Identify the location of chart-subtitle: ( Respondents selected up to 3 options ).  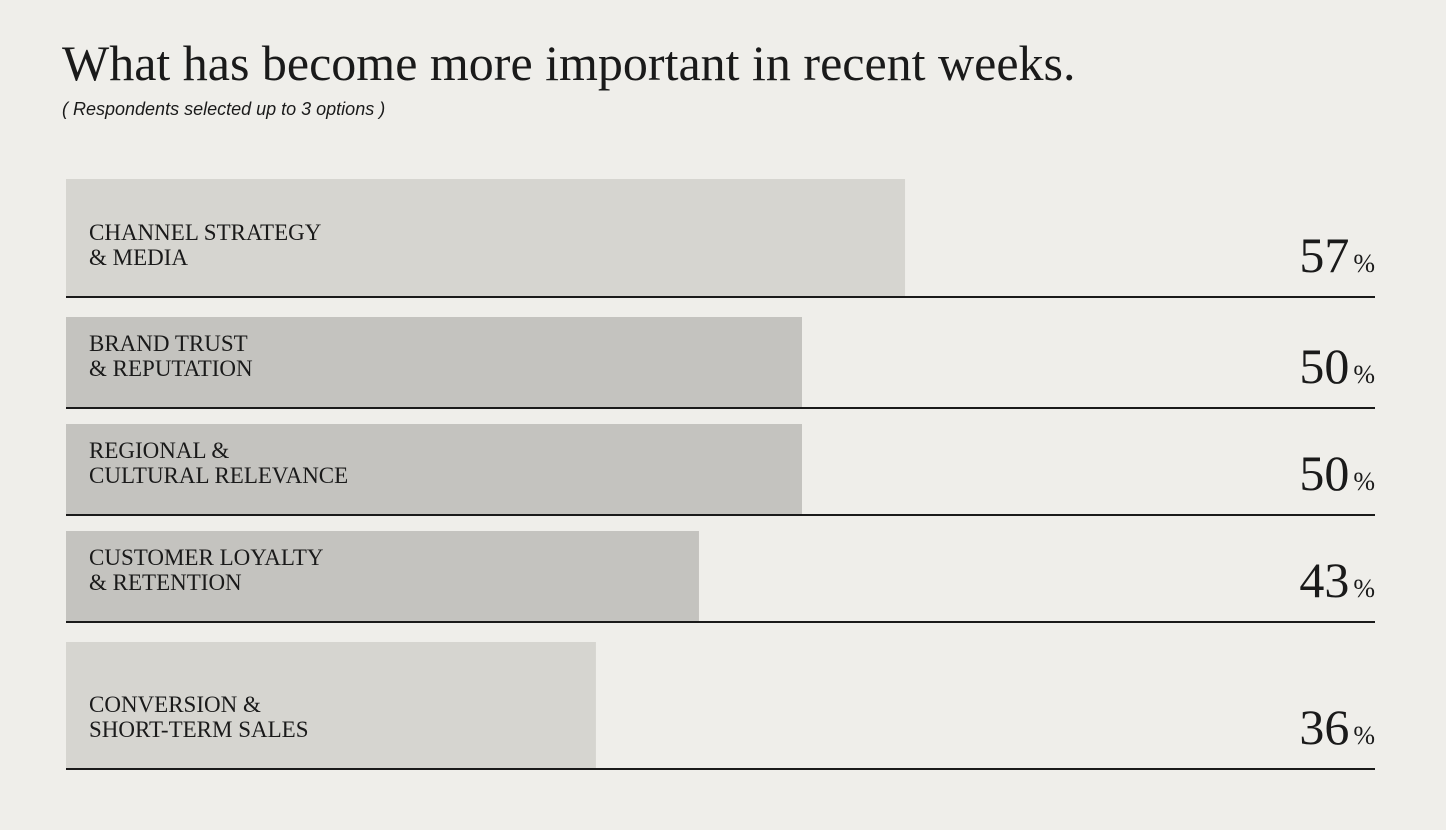
(223, 109).